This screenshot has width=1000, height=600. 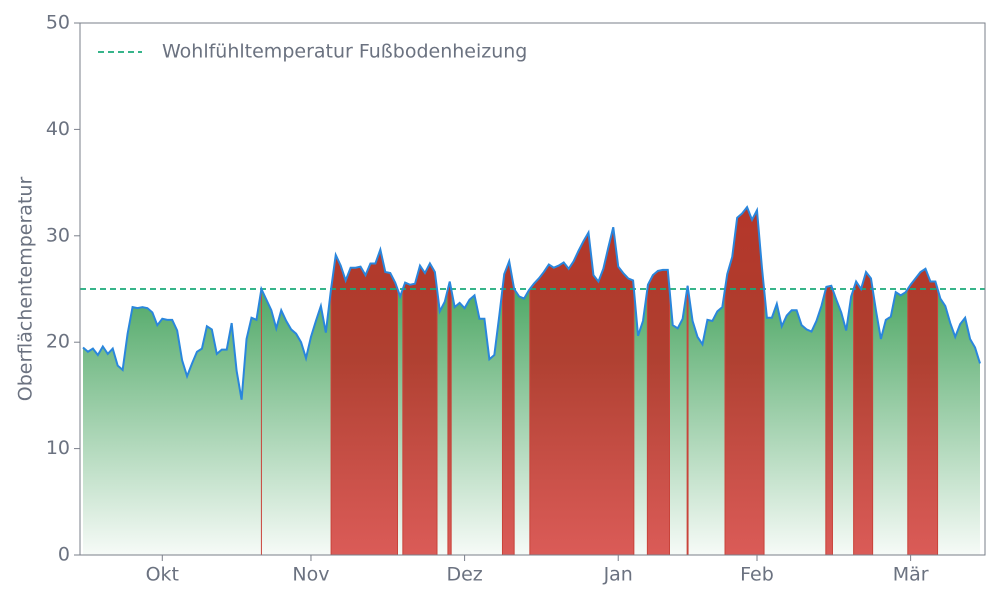 I want to click on y-tick-label: 40, so click(x=58, y=129).